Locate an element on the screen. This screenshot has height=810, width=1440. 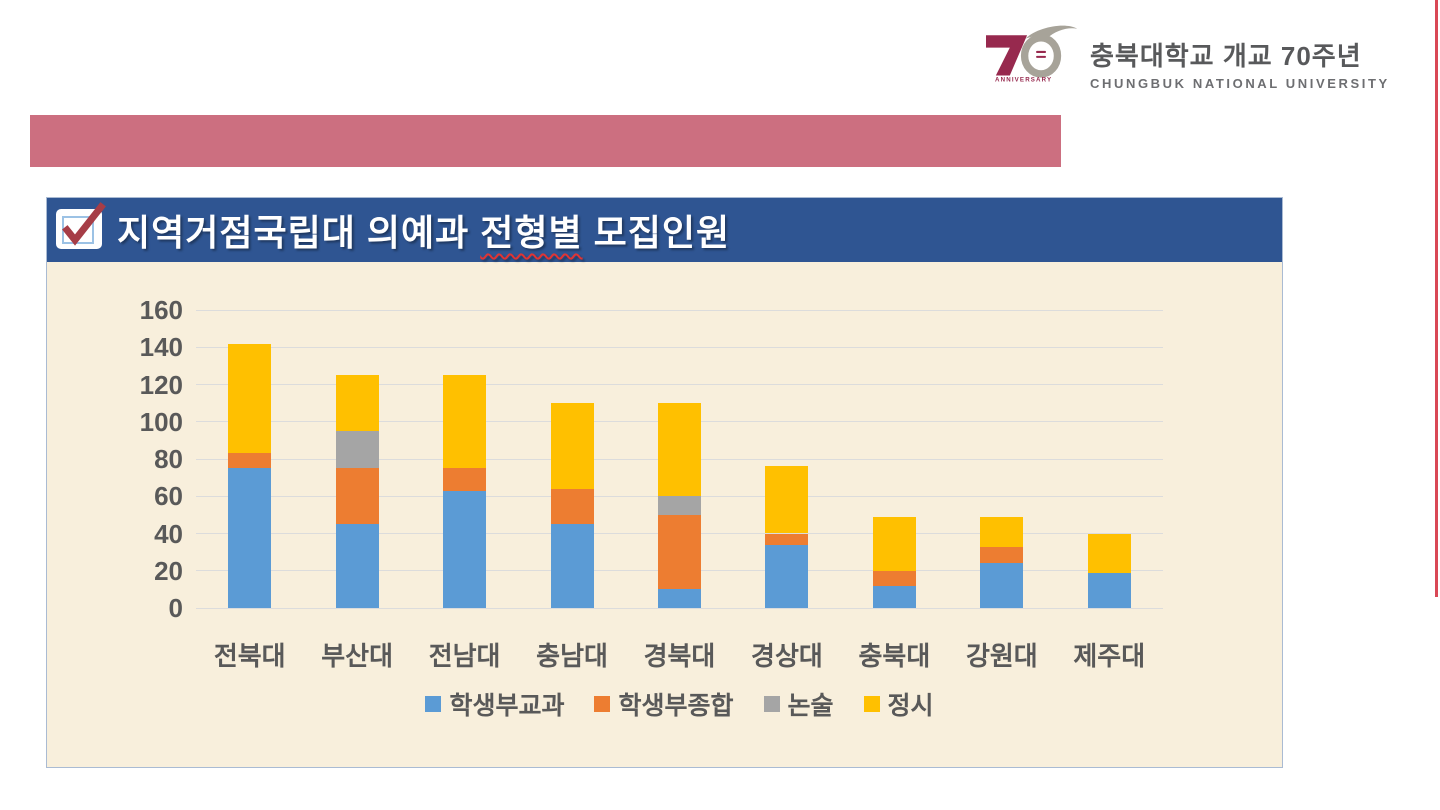
bar-부산대-nonsul is located at coordinates (357, 450).